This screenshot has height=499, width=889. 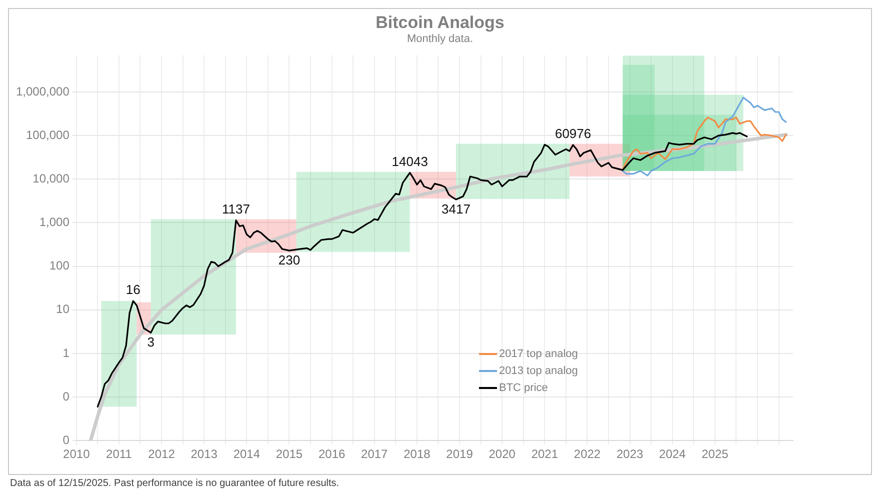 I want to click on annotation: 3417, so click(x=456, y=209).